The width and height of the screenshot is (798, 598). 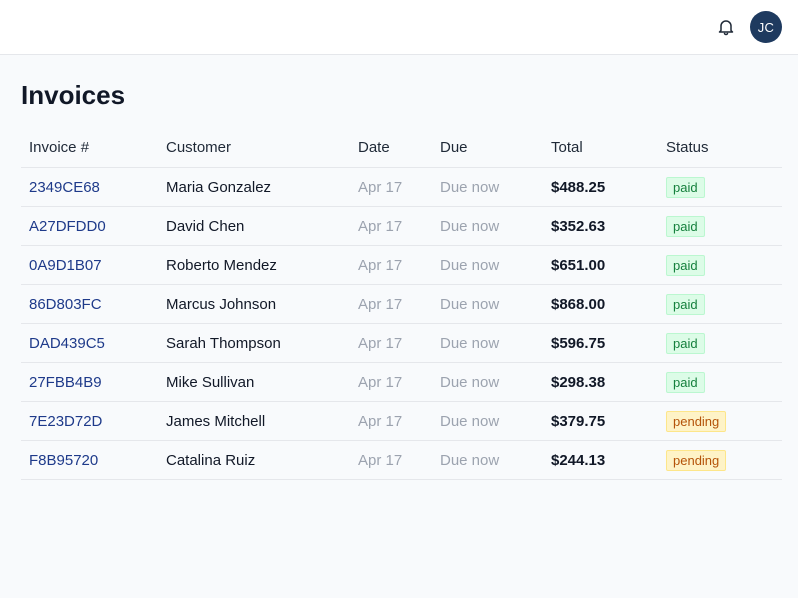 What do you see at coordinates (578, 187) in the screenshot?
I see `invoice-total: $488.25` at bounding box center [578, 187].